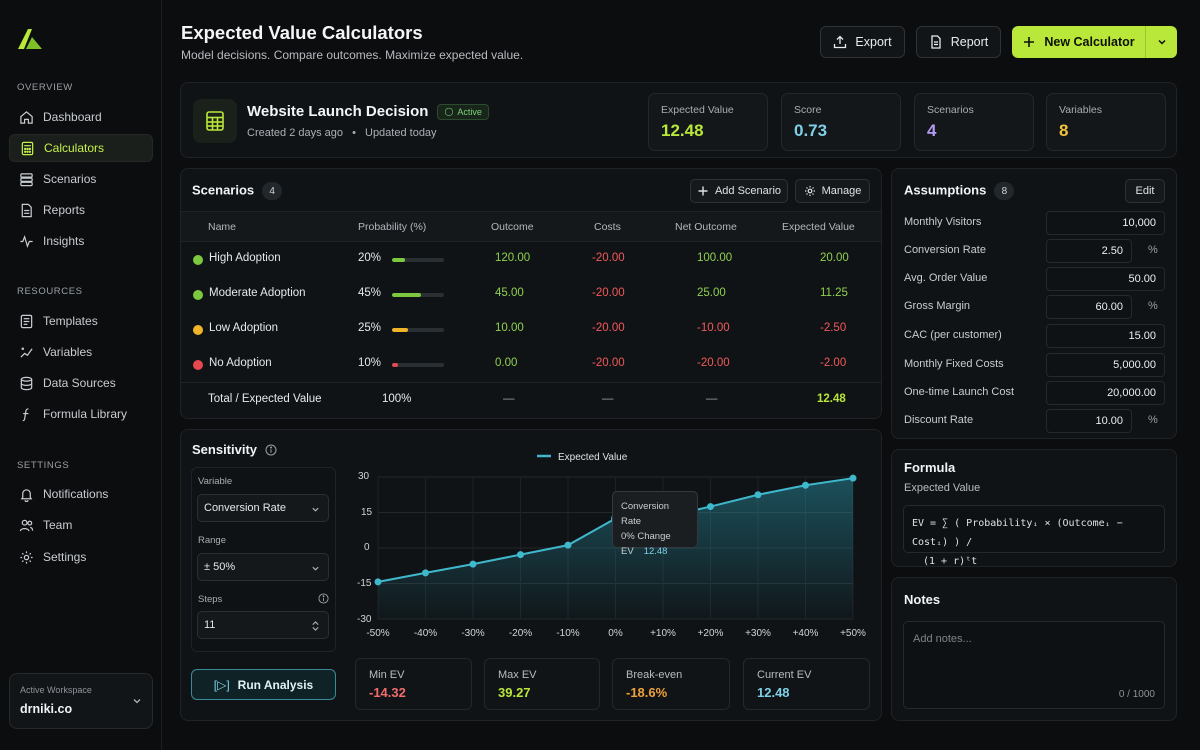  Describe the element at coordinates (401, 133) in the screenshot. I see `updated-text: Updated today` at that location.